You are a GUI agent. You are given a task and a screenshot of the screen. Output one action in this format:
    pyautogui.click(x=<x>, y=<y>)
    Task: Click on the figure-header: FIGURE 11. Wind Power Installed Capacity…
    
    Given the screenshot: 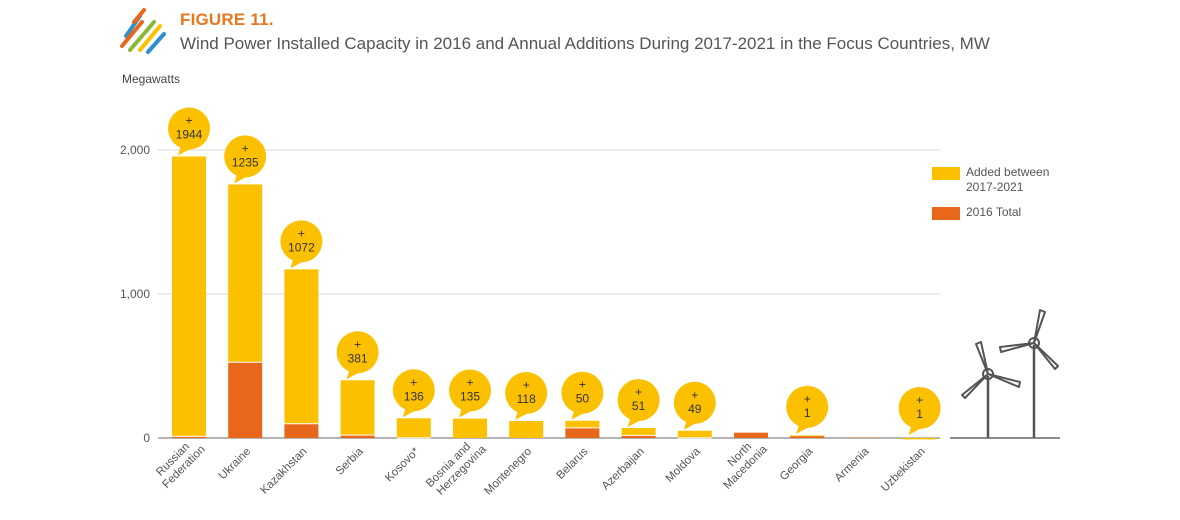 What is the action you would take?
    pyautogui.click(x=638, y=31)
    